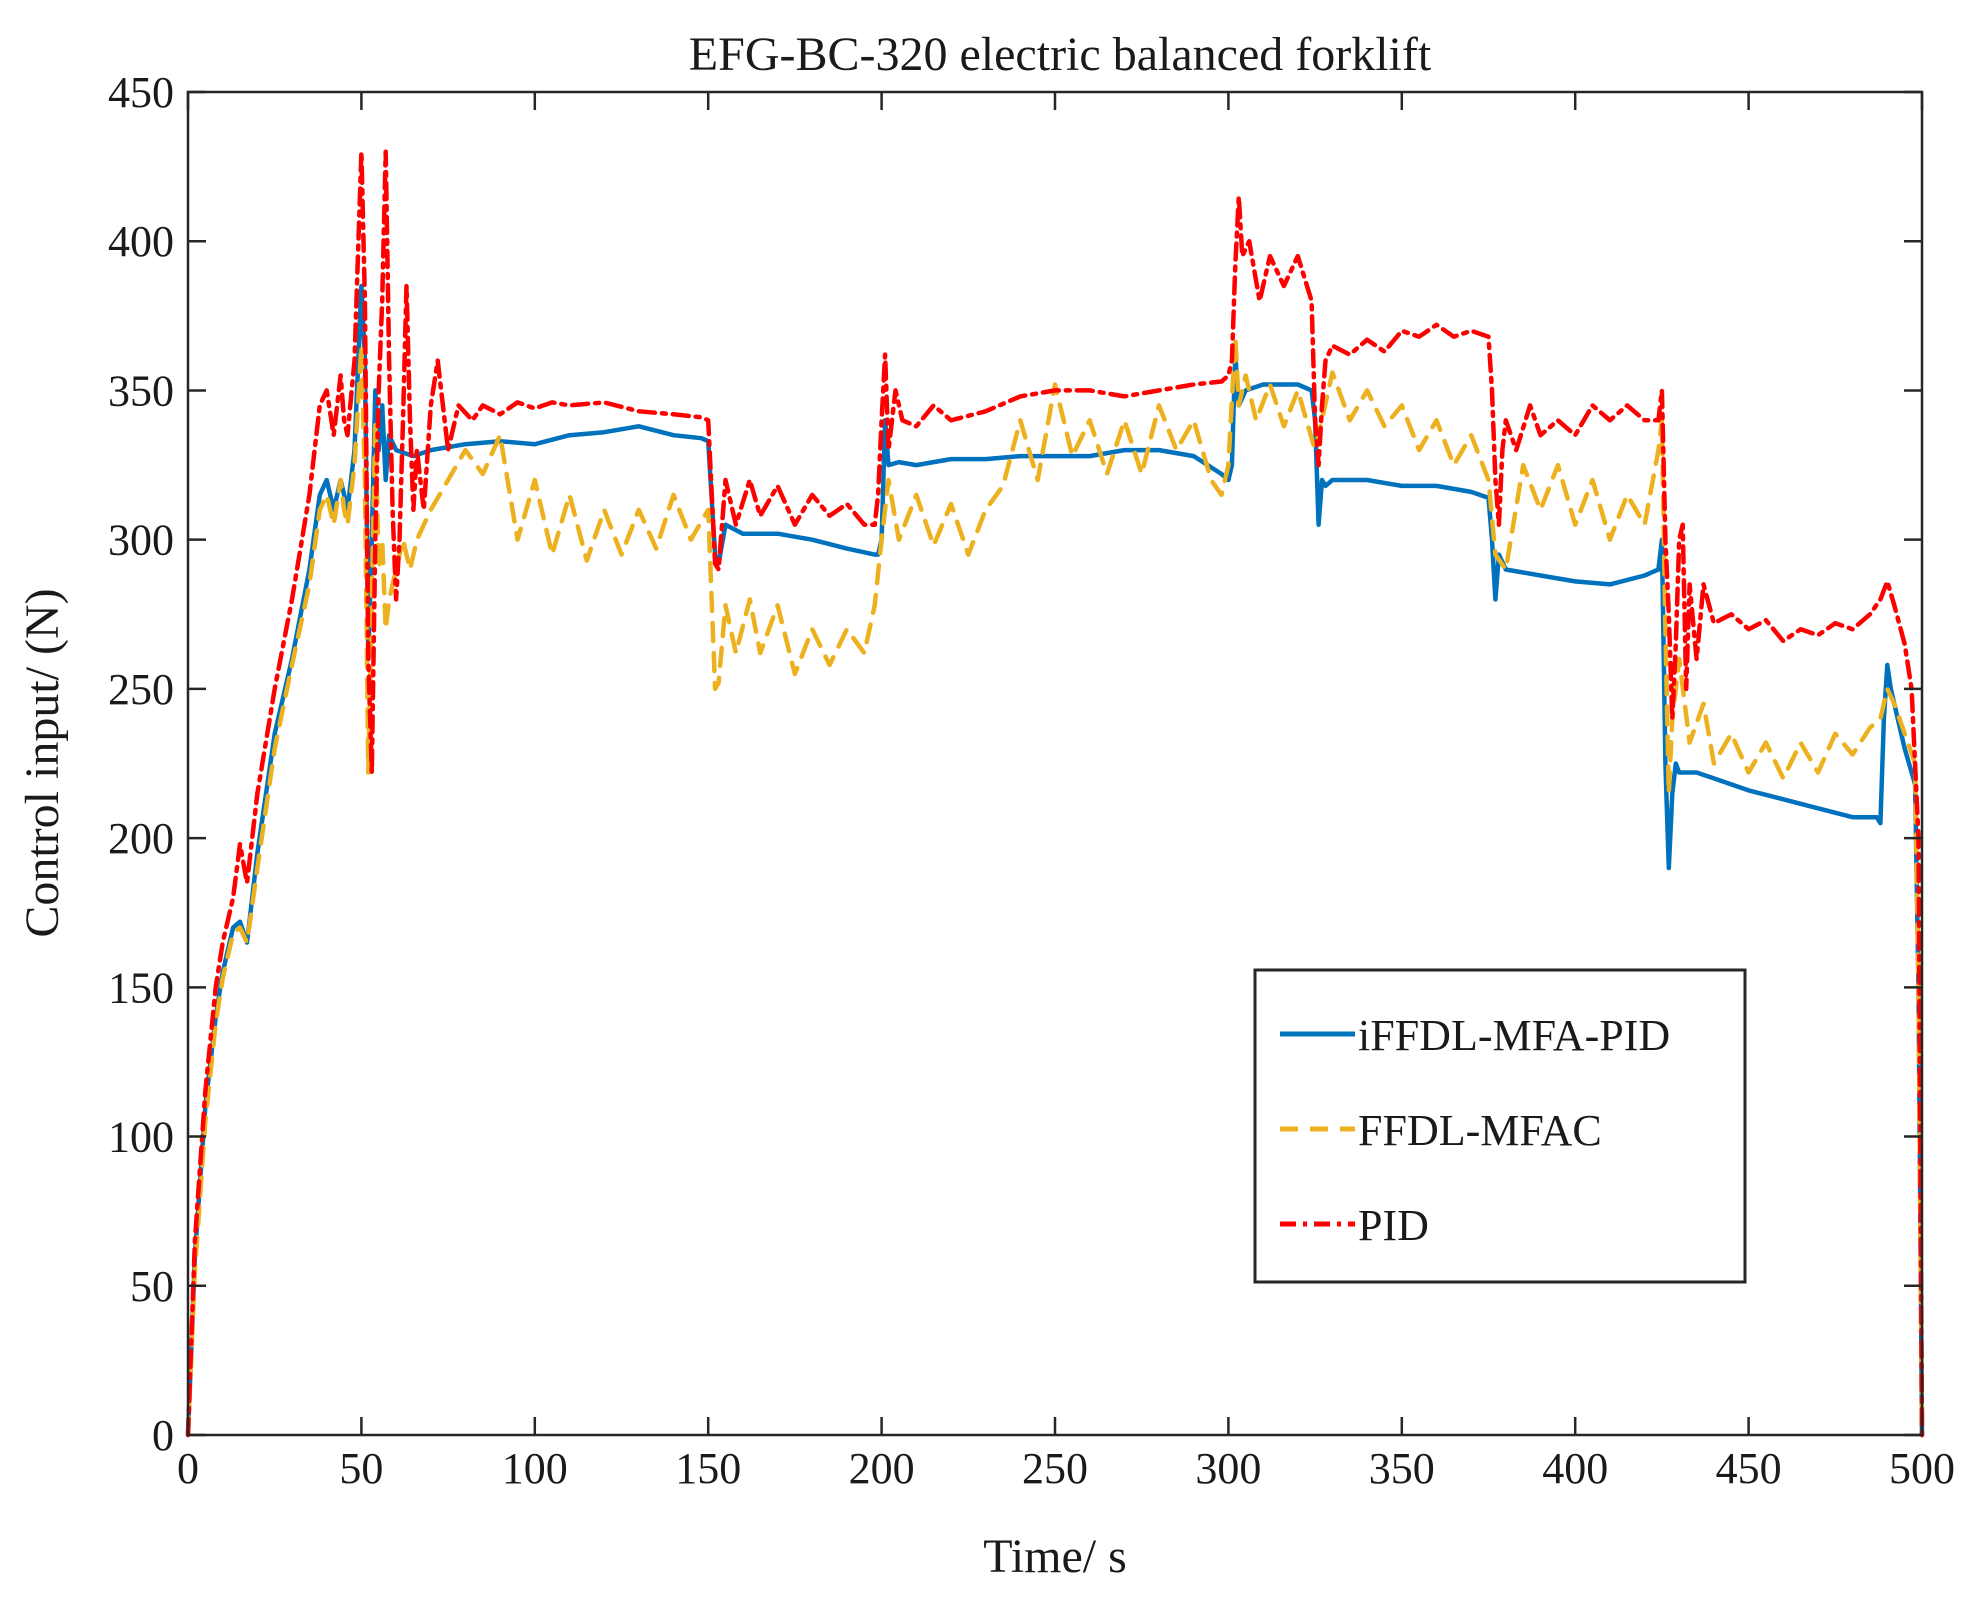  I want to click on legend-box, so click(1500, 1126).